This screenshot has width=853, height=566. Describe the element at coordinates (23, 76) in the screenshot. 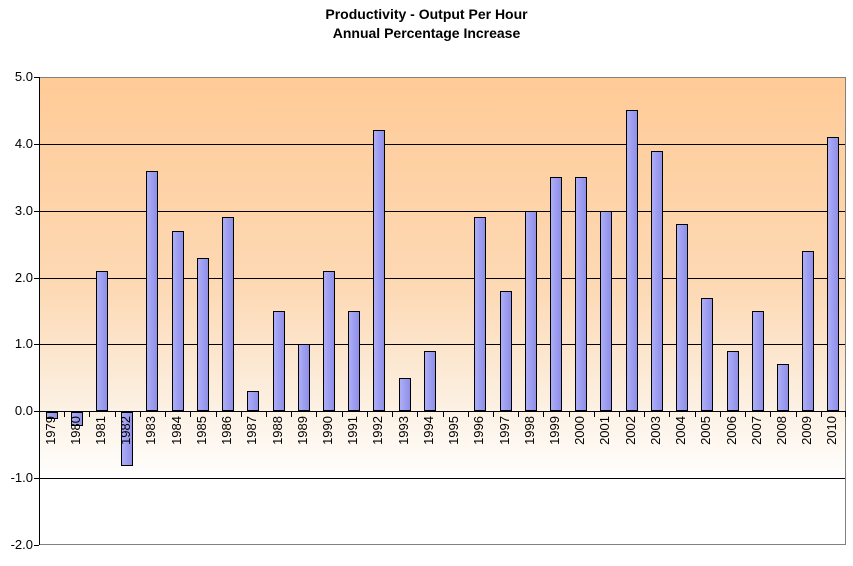

I see `y-axis-label-5.0: 5.0` at that location.